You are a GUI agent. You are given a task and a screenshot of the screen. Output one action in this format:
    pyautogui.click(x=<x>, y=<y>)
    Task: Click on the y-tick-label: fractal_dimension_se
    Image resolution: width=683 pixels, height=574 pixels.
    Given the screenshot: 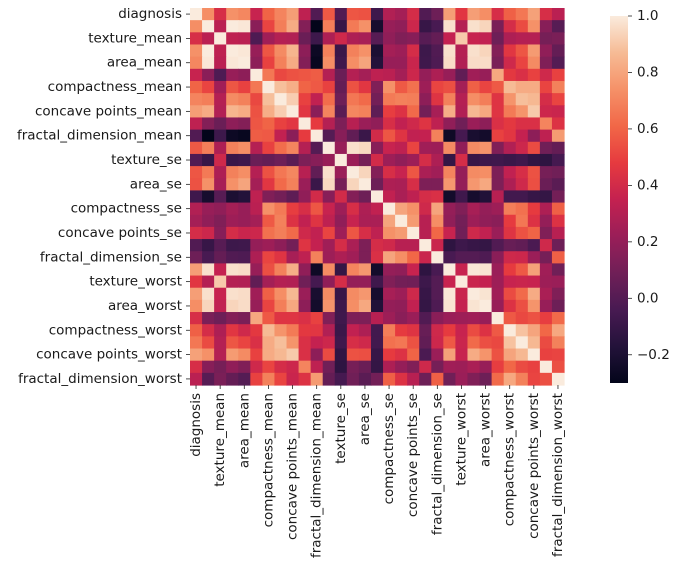 What is the action you would take?
    pyautogui.click(x=111, y=257)
    